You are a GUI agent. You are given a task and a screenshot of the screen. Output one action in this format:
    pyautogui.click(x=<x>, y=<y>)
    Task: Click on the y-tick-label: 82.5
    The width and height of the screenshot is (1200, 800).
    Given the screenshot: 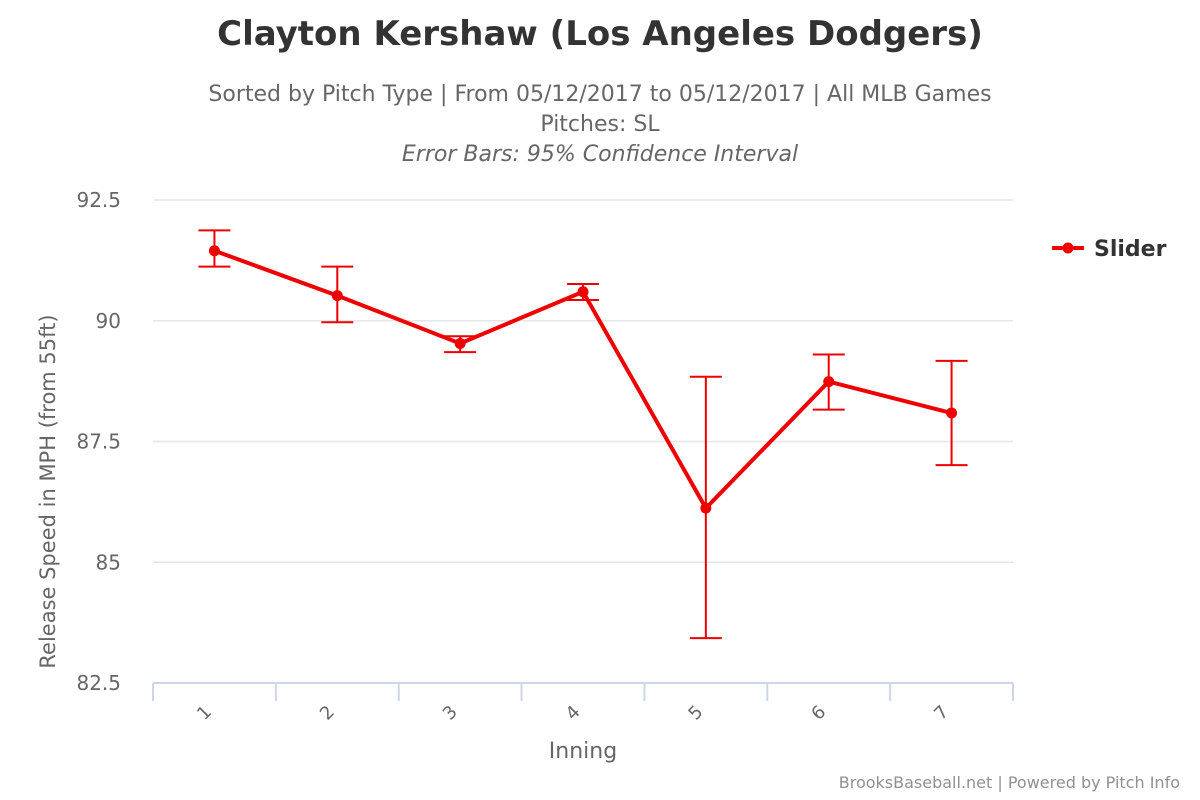 What is the action you would take?
    pyautogui.click(x=98, y=683)
    